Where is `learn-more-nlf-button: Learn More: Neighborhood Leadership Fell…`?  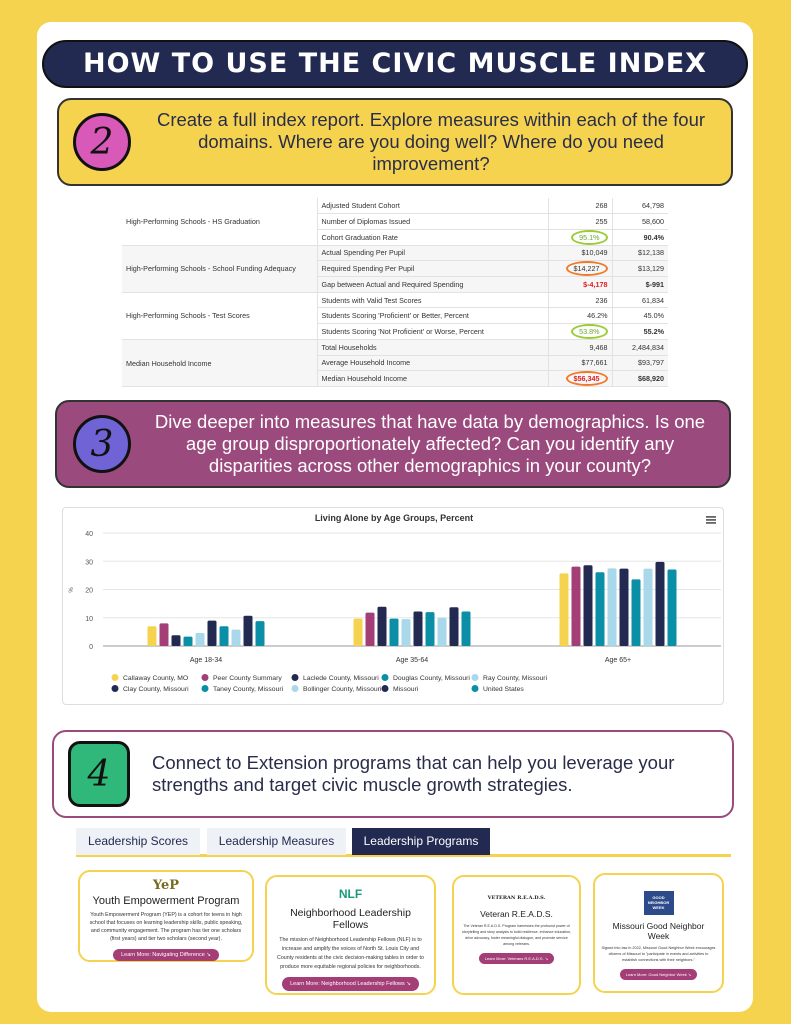 learn-more-nlf-button: Learn More: Neighborhood Leadership Fell… is located at coordinates (350, 984).